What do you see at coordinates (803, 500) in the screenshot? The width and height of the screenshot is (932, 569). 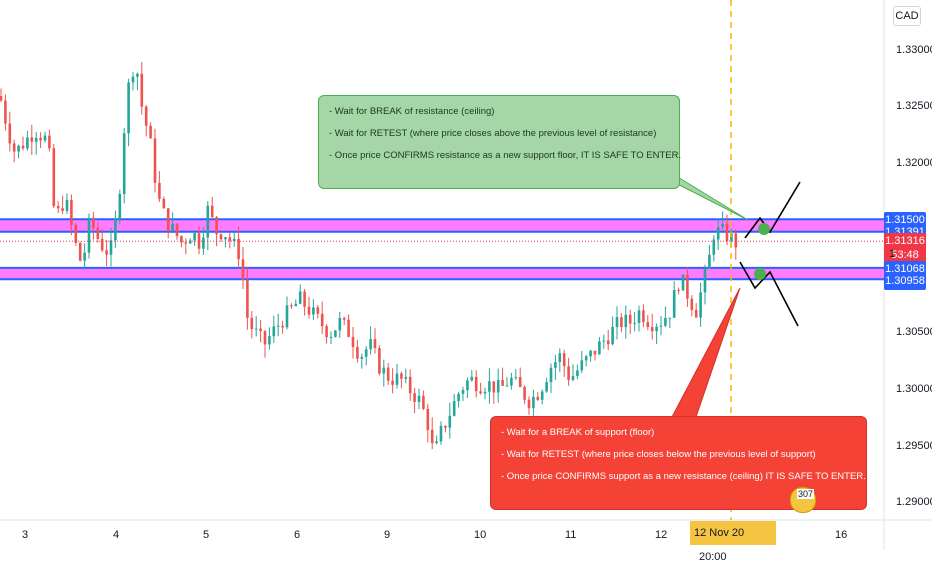 I see `event-badge: 307` at bounding box center [803, 500].